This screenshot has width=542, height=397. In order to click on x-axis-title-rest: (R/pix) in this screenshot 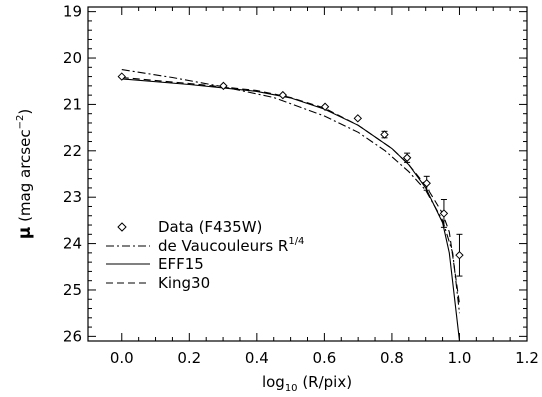, I will do `click(325, 382)`.